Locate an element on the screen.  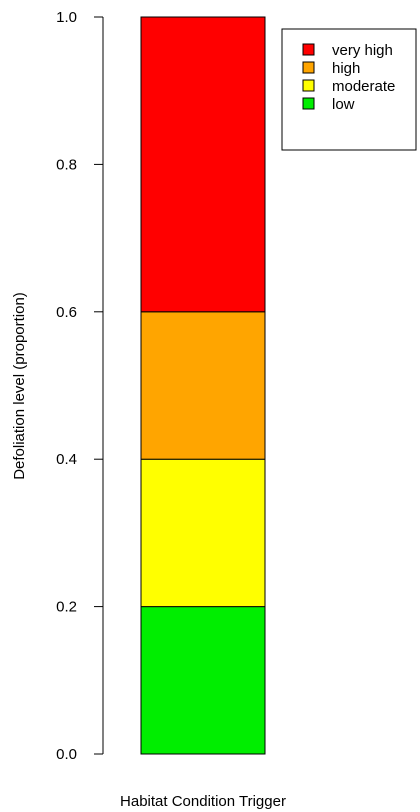
bar-segment-low is located at coordinates (203, 680).